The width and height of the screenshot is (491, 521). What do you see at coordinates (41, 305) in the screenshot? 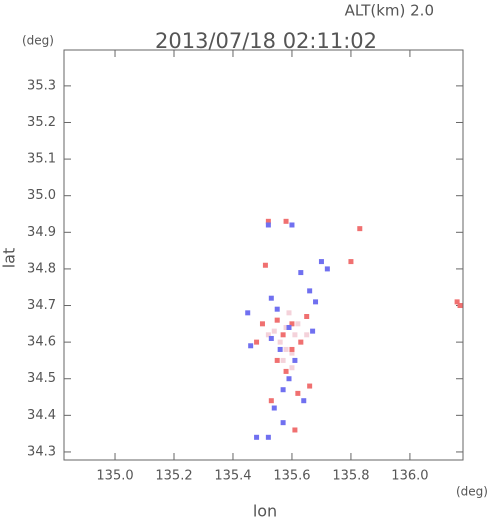
I see `y-tick-label: 34.7` at bounding box center [41, 305].